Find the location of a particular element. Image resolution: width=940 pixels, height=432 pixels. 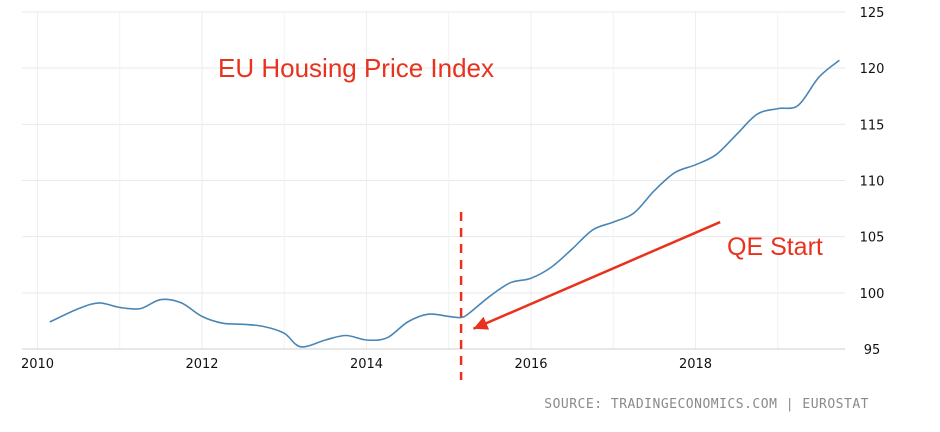

y-tick-label: 105 is located at coordinates (872, 238).